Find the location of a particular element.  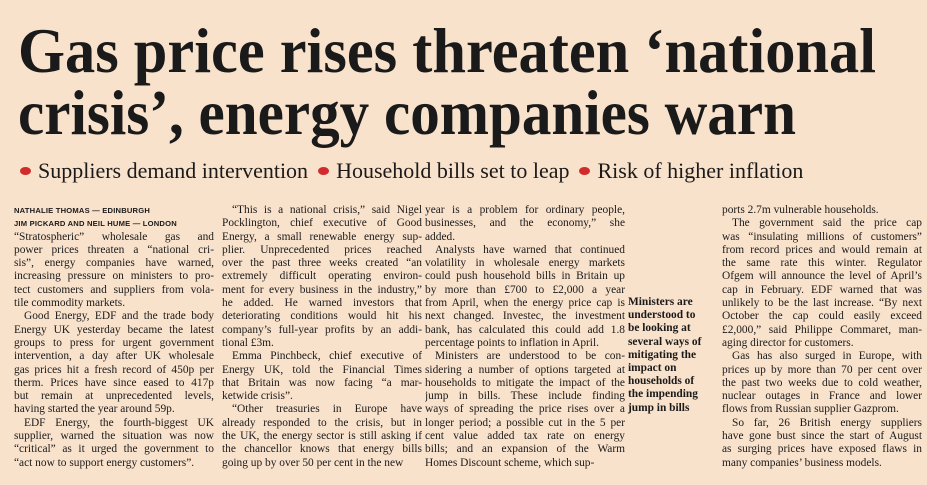

text-line: cent value added tax rate on energy is located at coordinates (525, 436).